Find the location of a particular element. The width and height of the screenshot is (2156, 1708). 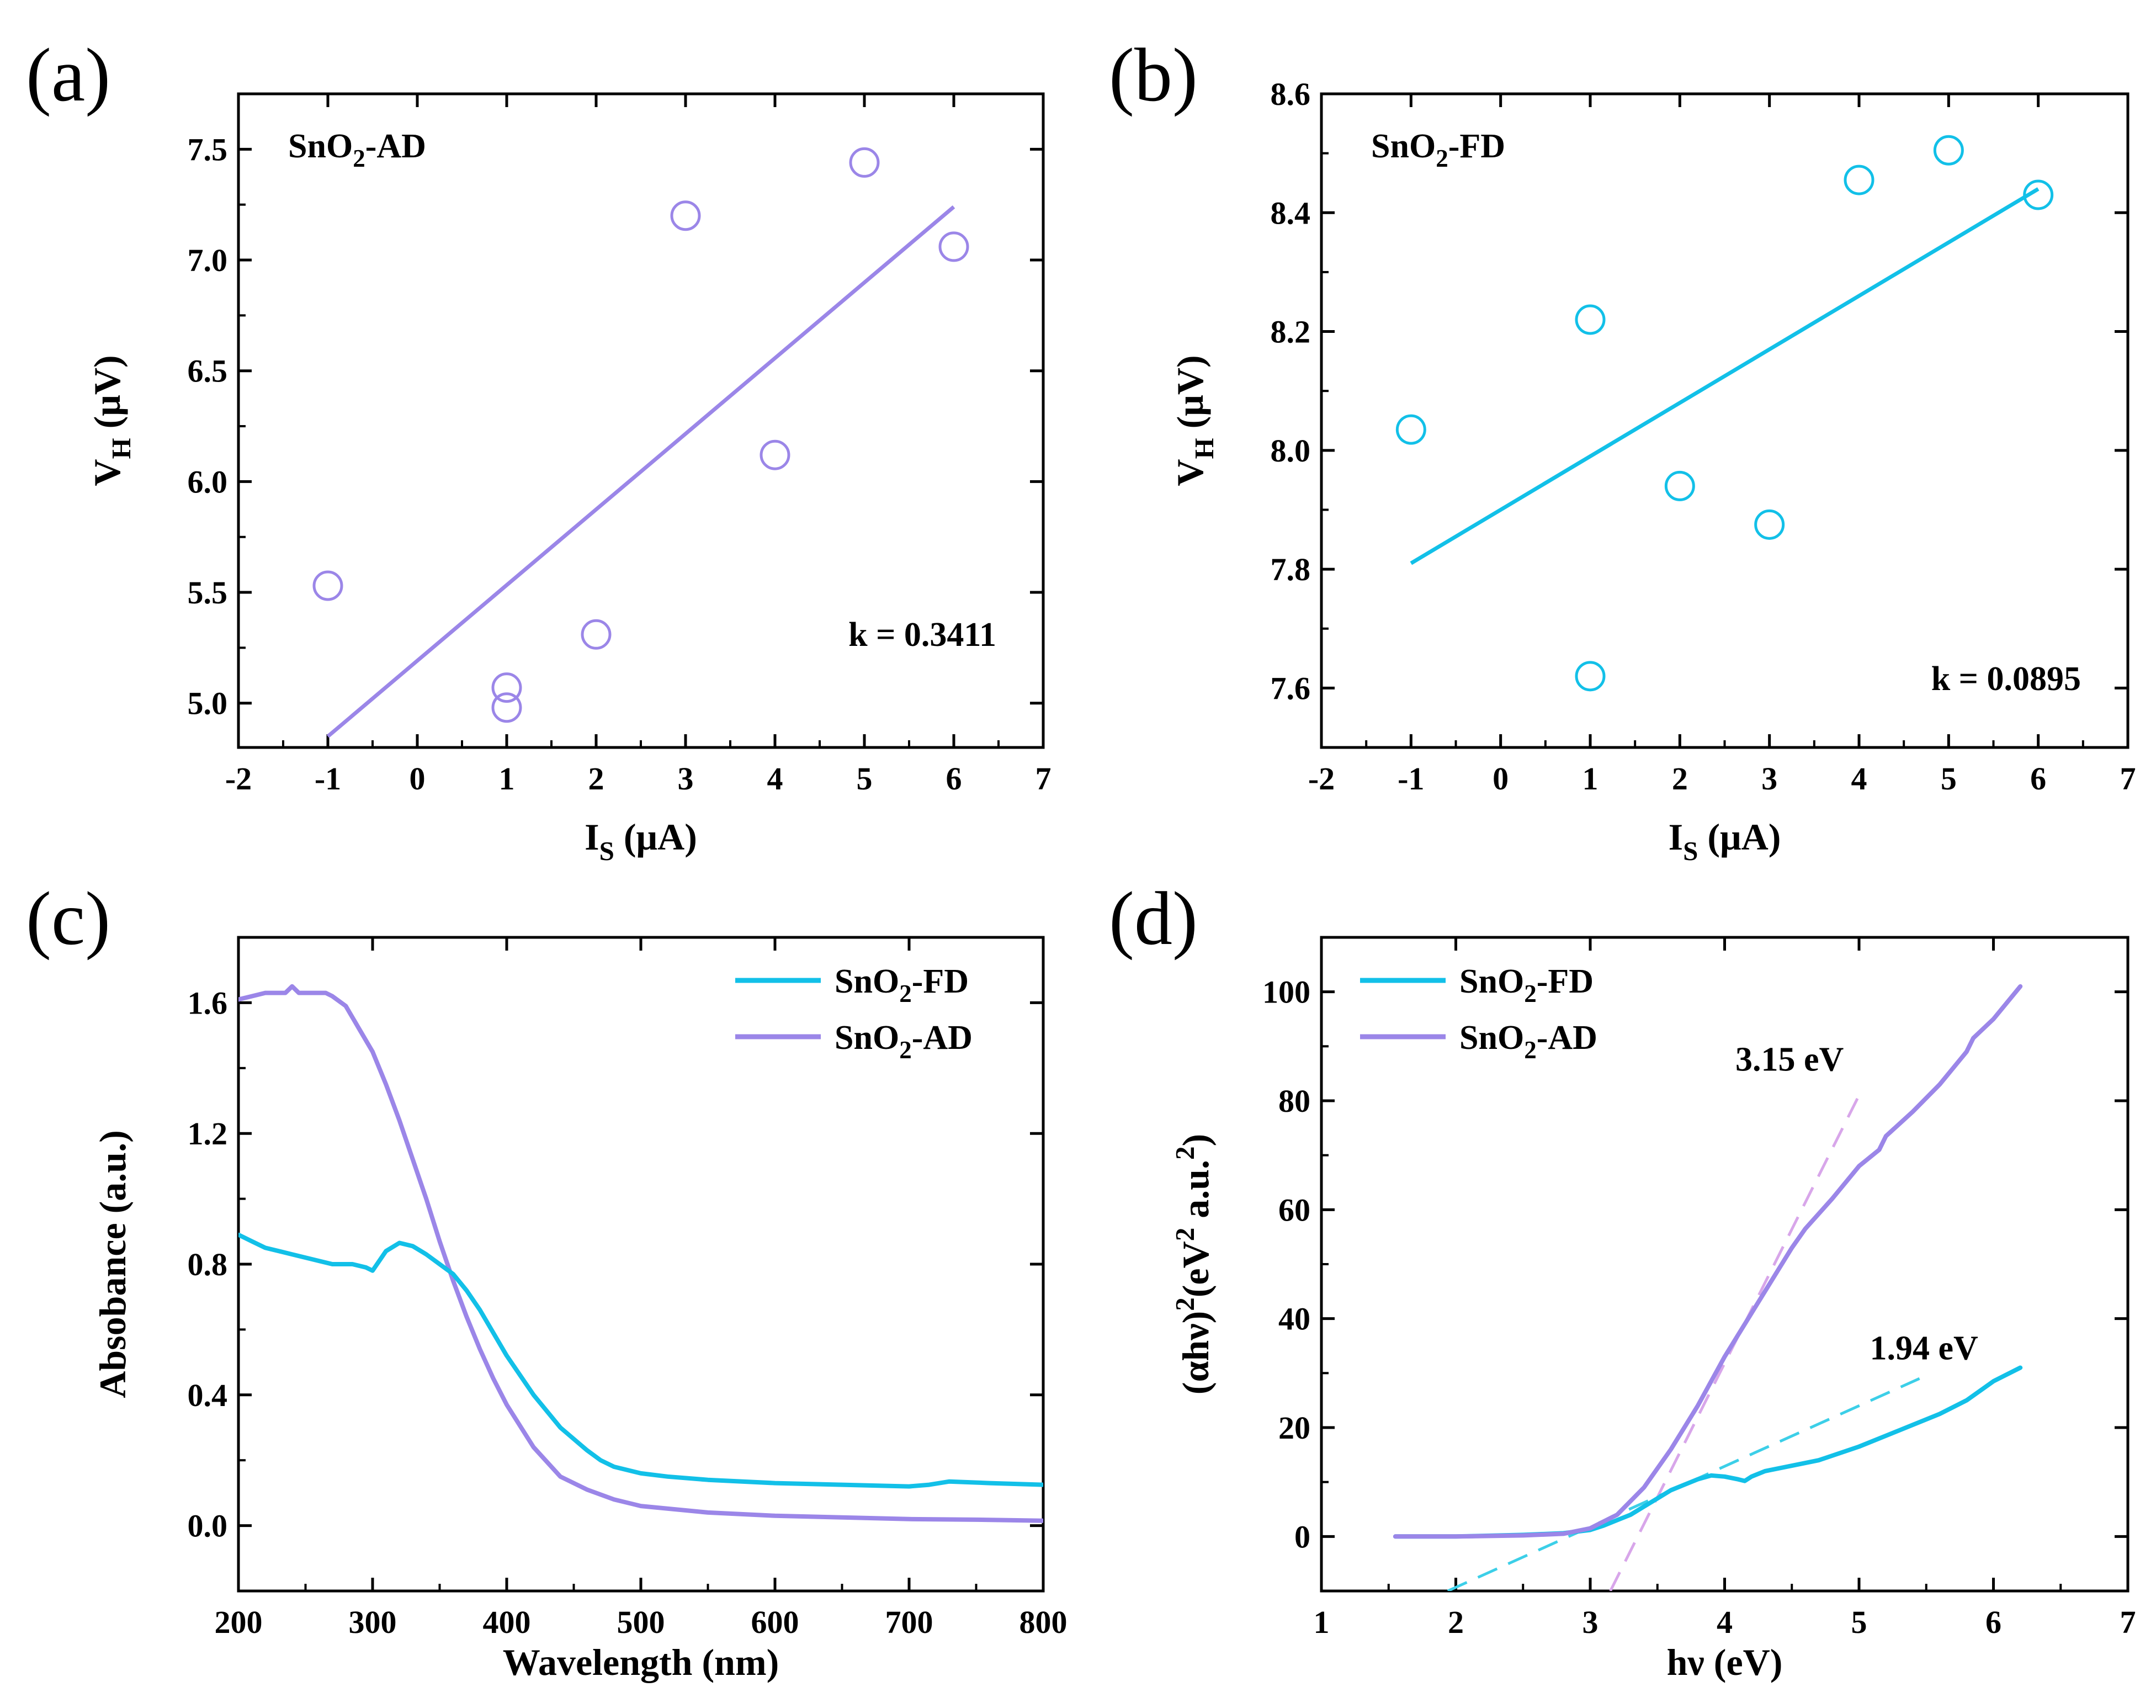

x-tick-label: 6 is located at coordinates (954, 779).